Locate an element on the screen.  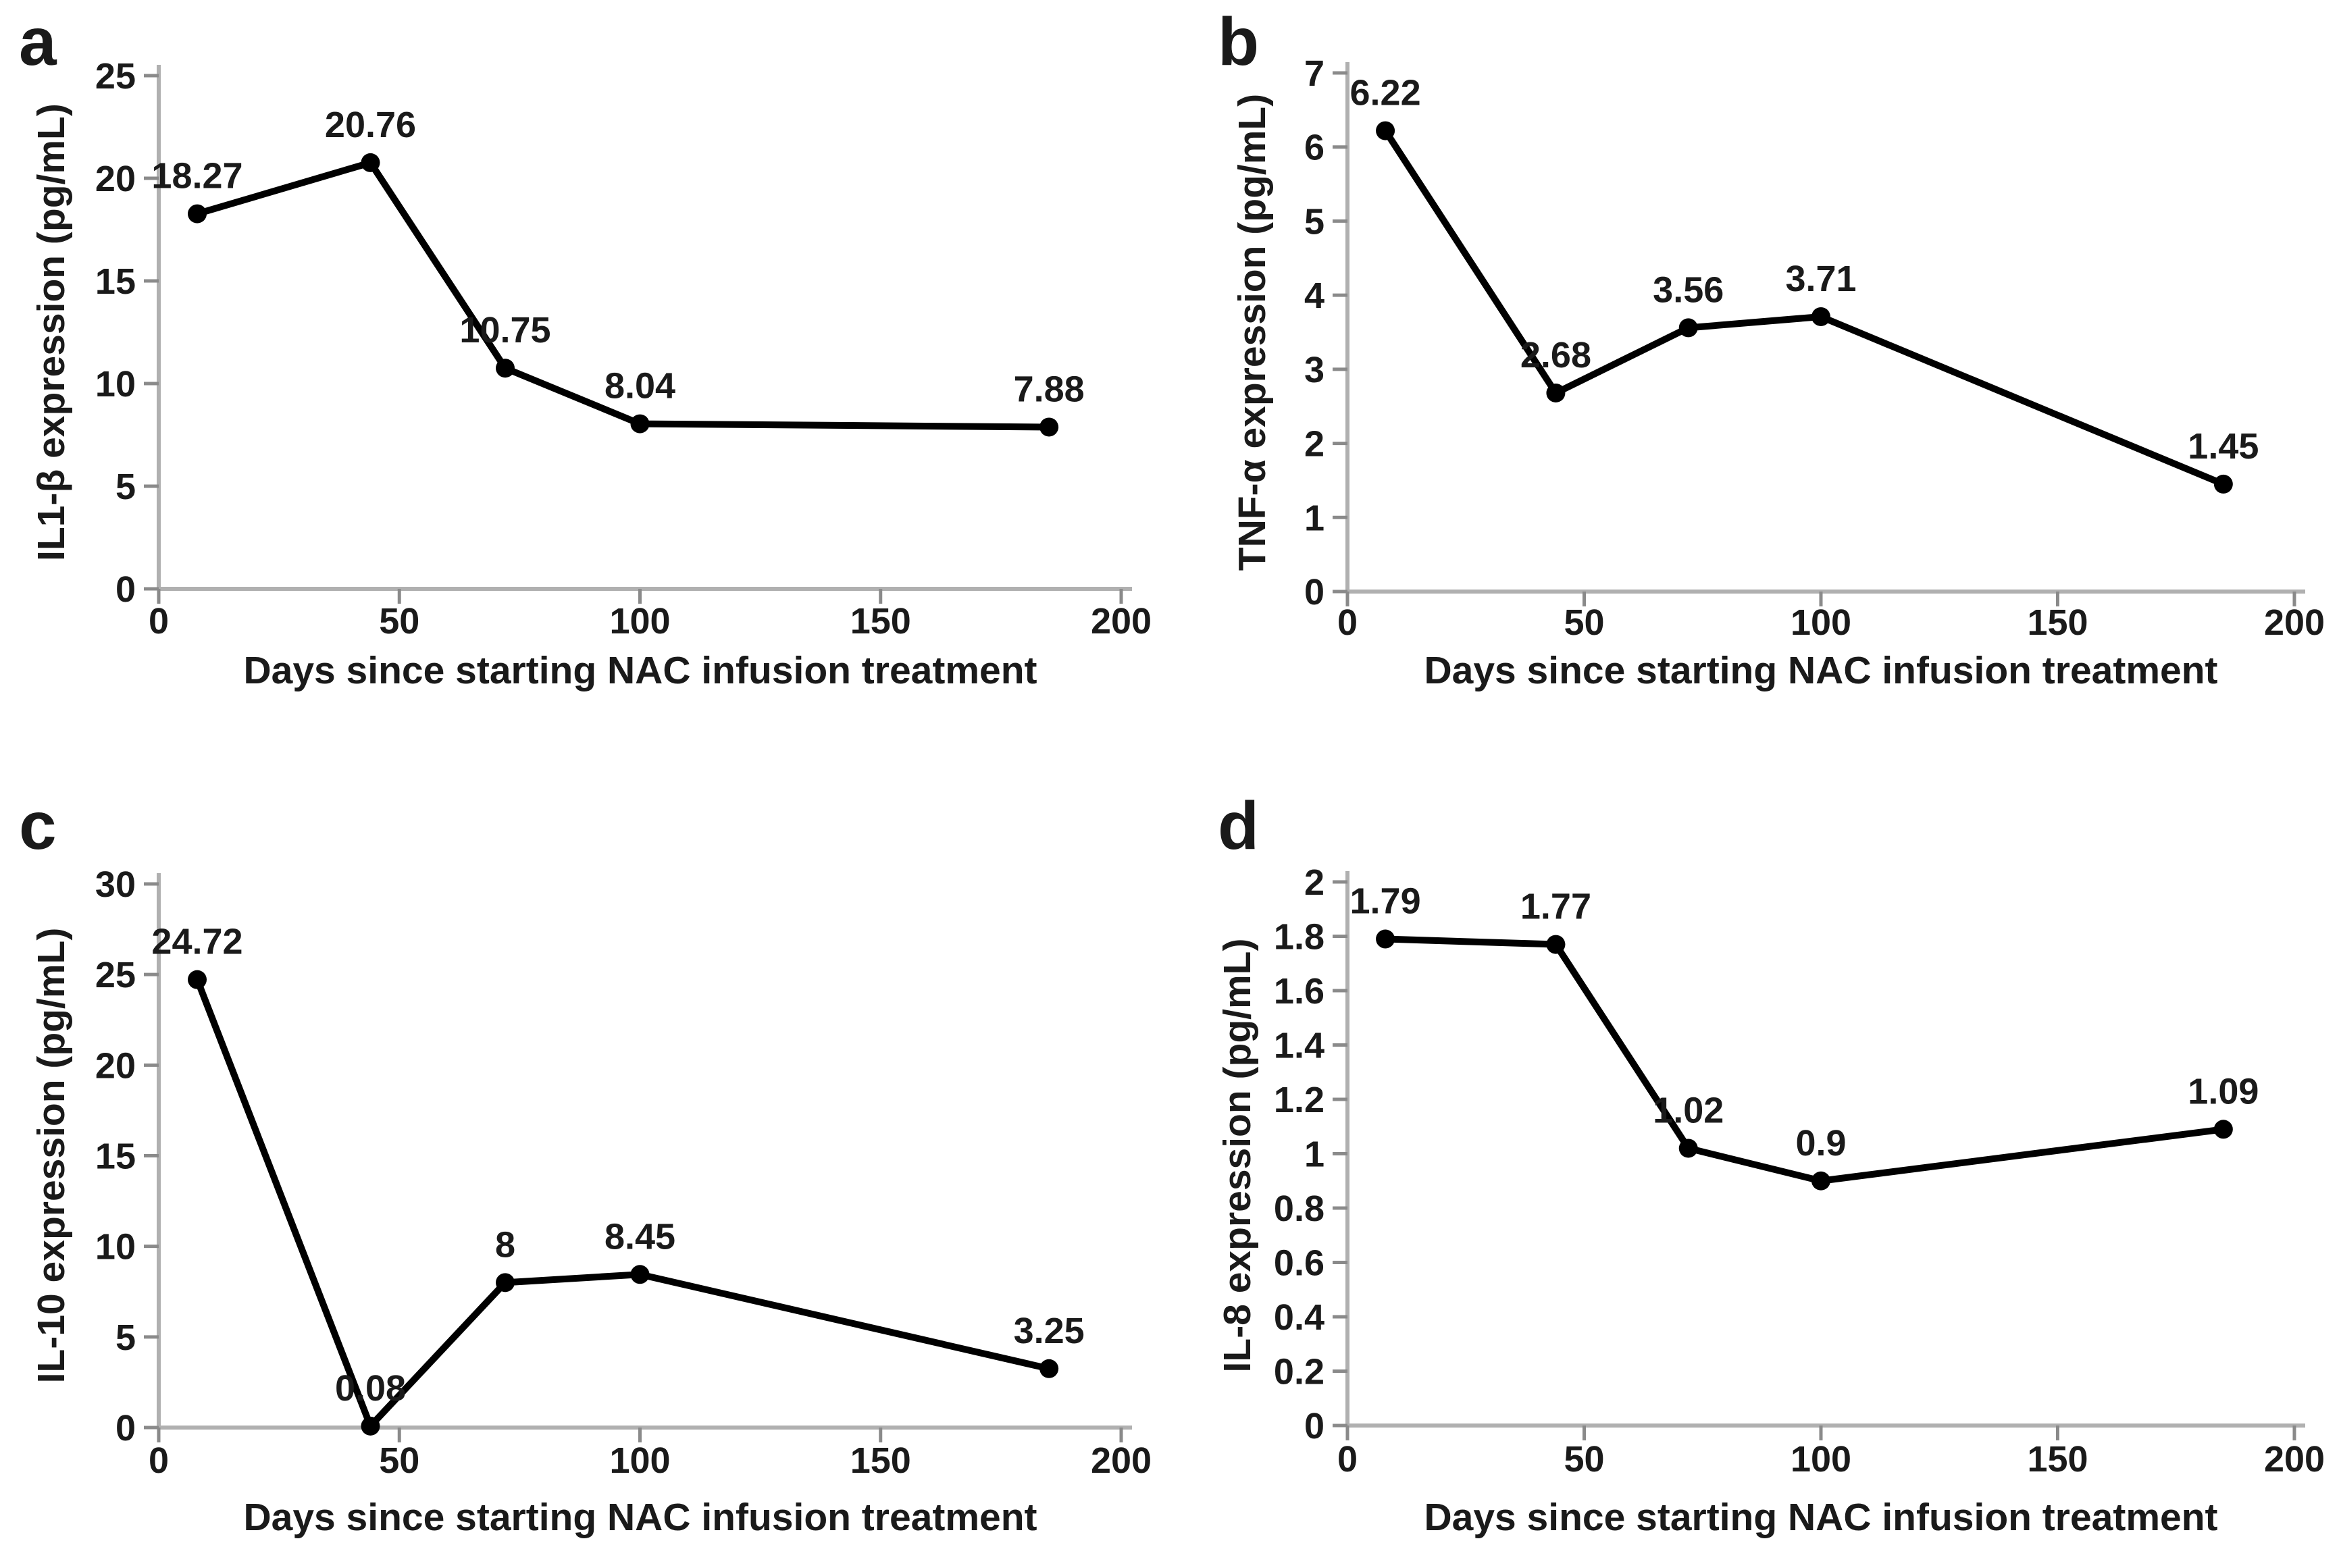
y-tick-label: 1.6 is located at coordinates (1299, 991).